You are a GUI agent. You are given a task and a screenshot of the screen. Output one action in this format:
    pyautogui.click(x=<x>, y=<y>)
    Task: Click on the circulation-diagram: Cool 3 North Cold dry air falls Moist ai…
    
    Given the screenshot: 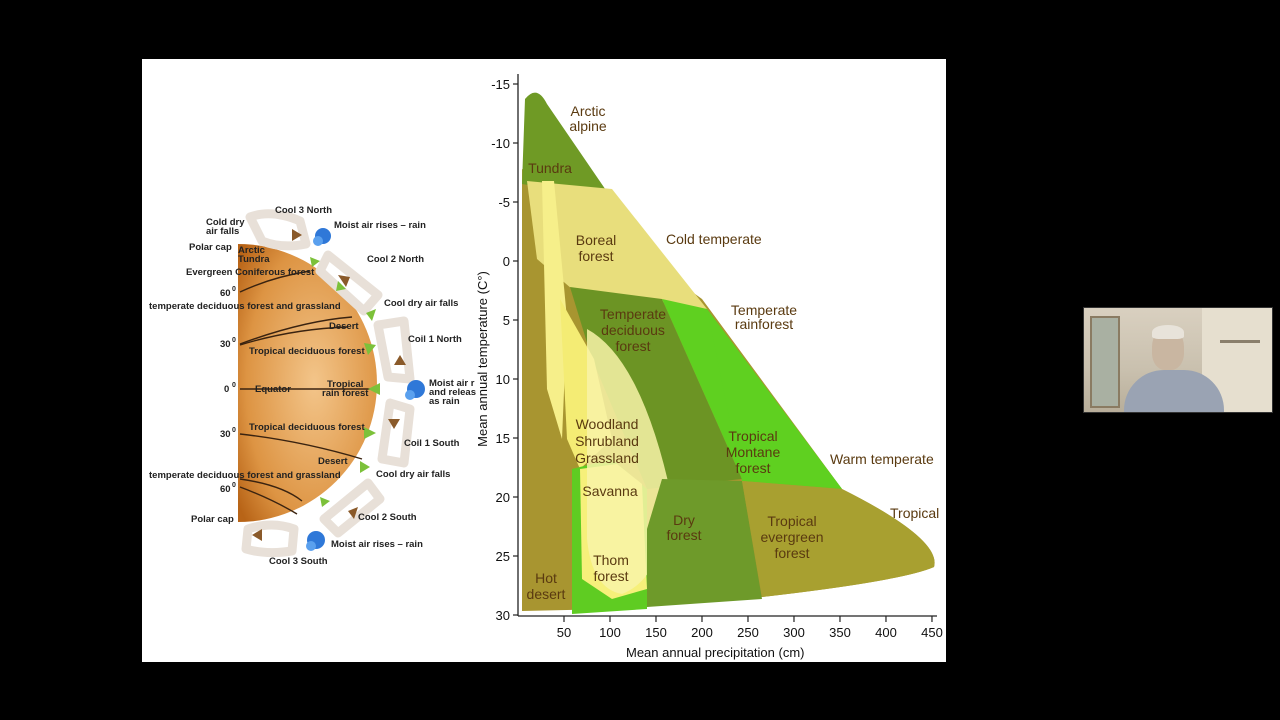 What is the action you would take?
    pyautogui.click(x=312, y=386)
    